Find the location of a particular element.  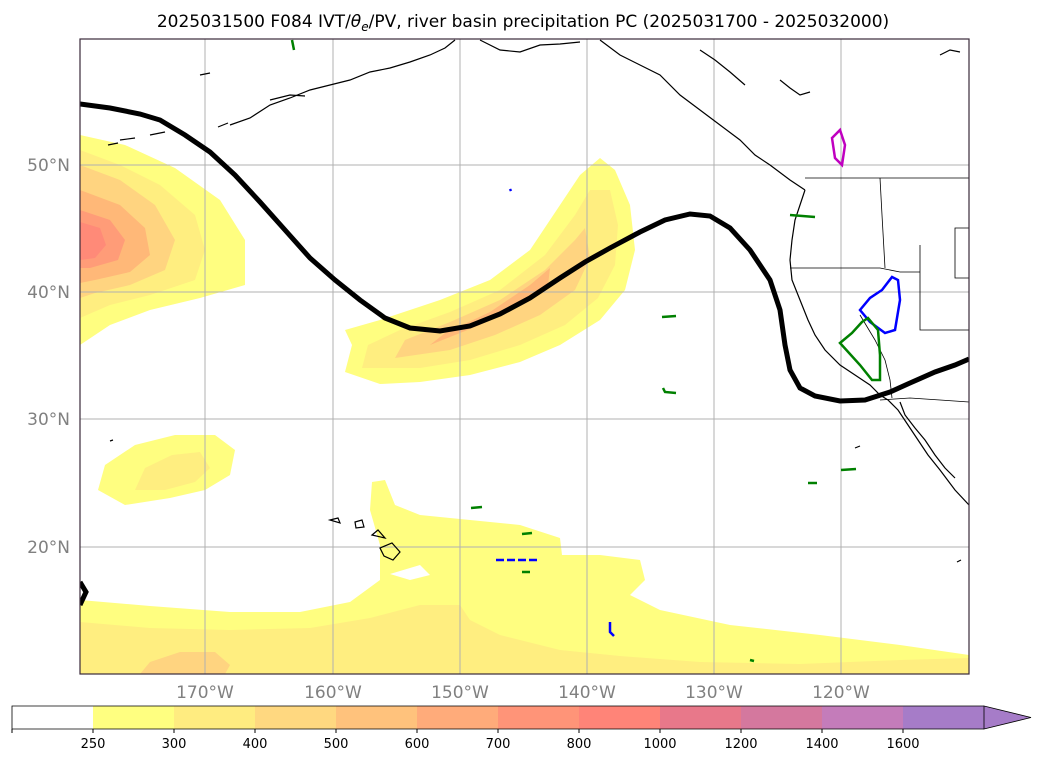

longitude-labels: 170°W 160°W 150°W 140°W 130°W 120°W is located at coordinates (523, 693).